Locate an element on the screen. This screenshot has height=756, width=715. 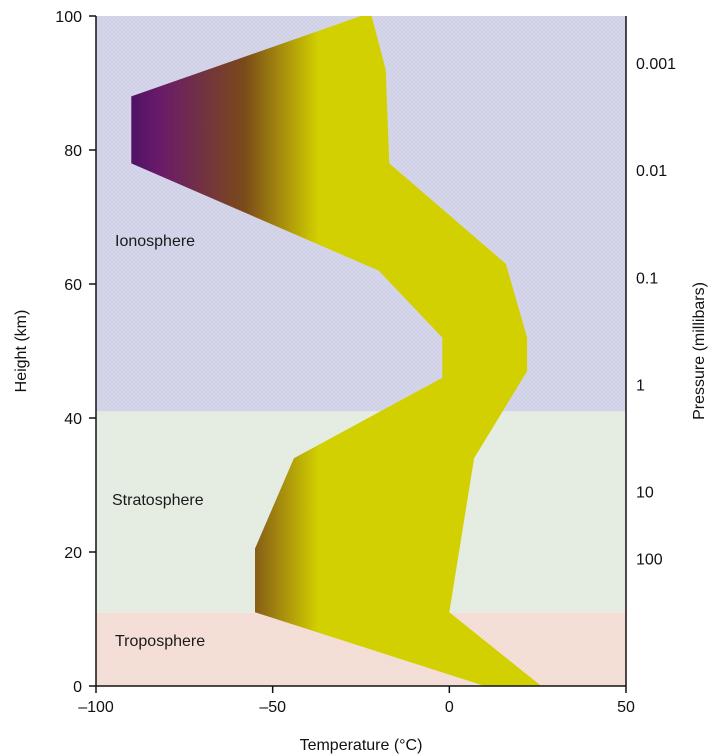
y-tick-label: 100 is located at coordinates (68, 17).